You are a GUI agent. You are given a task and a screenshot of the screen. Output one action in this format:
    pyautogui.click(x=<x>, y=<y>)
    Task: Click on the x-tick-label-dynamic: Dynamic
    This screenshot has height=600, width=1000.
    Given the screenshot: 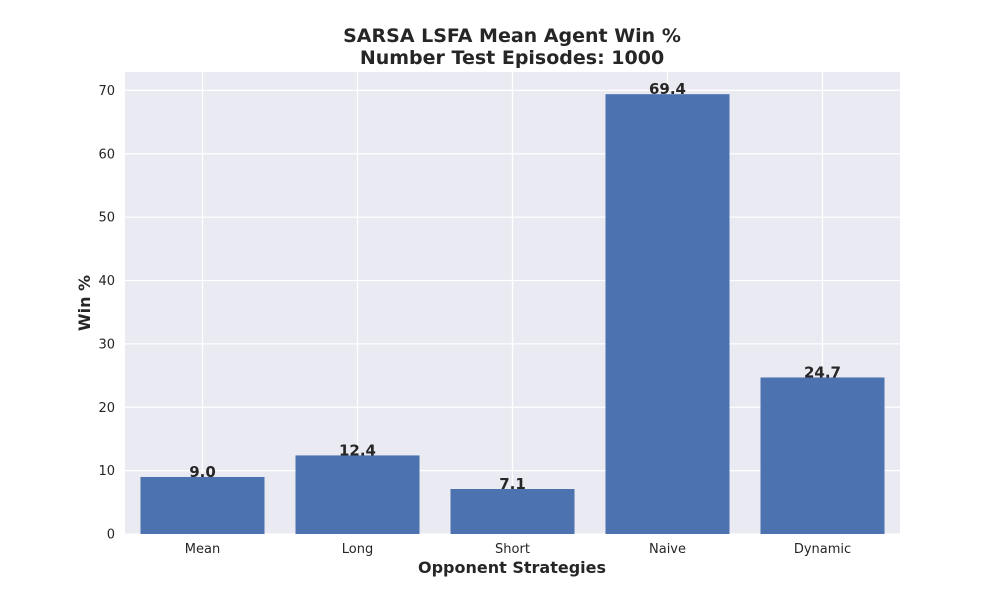 What is the action you would take?
    pyautogui.click(x=822, y=549)
    